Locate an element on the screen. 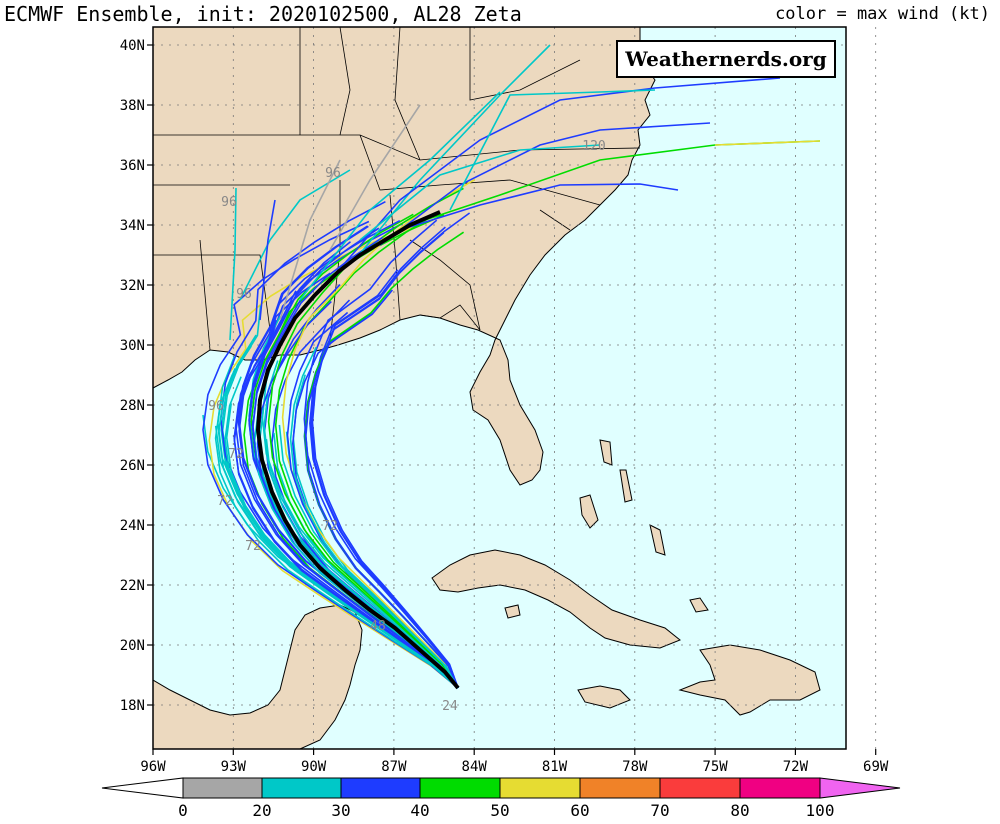 This screenshot has width=1000, height=824. land-hispaniola is located at coordinates (749, 680).